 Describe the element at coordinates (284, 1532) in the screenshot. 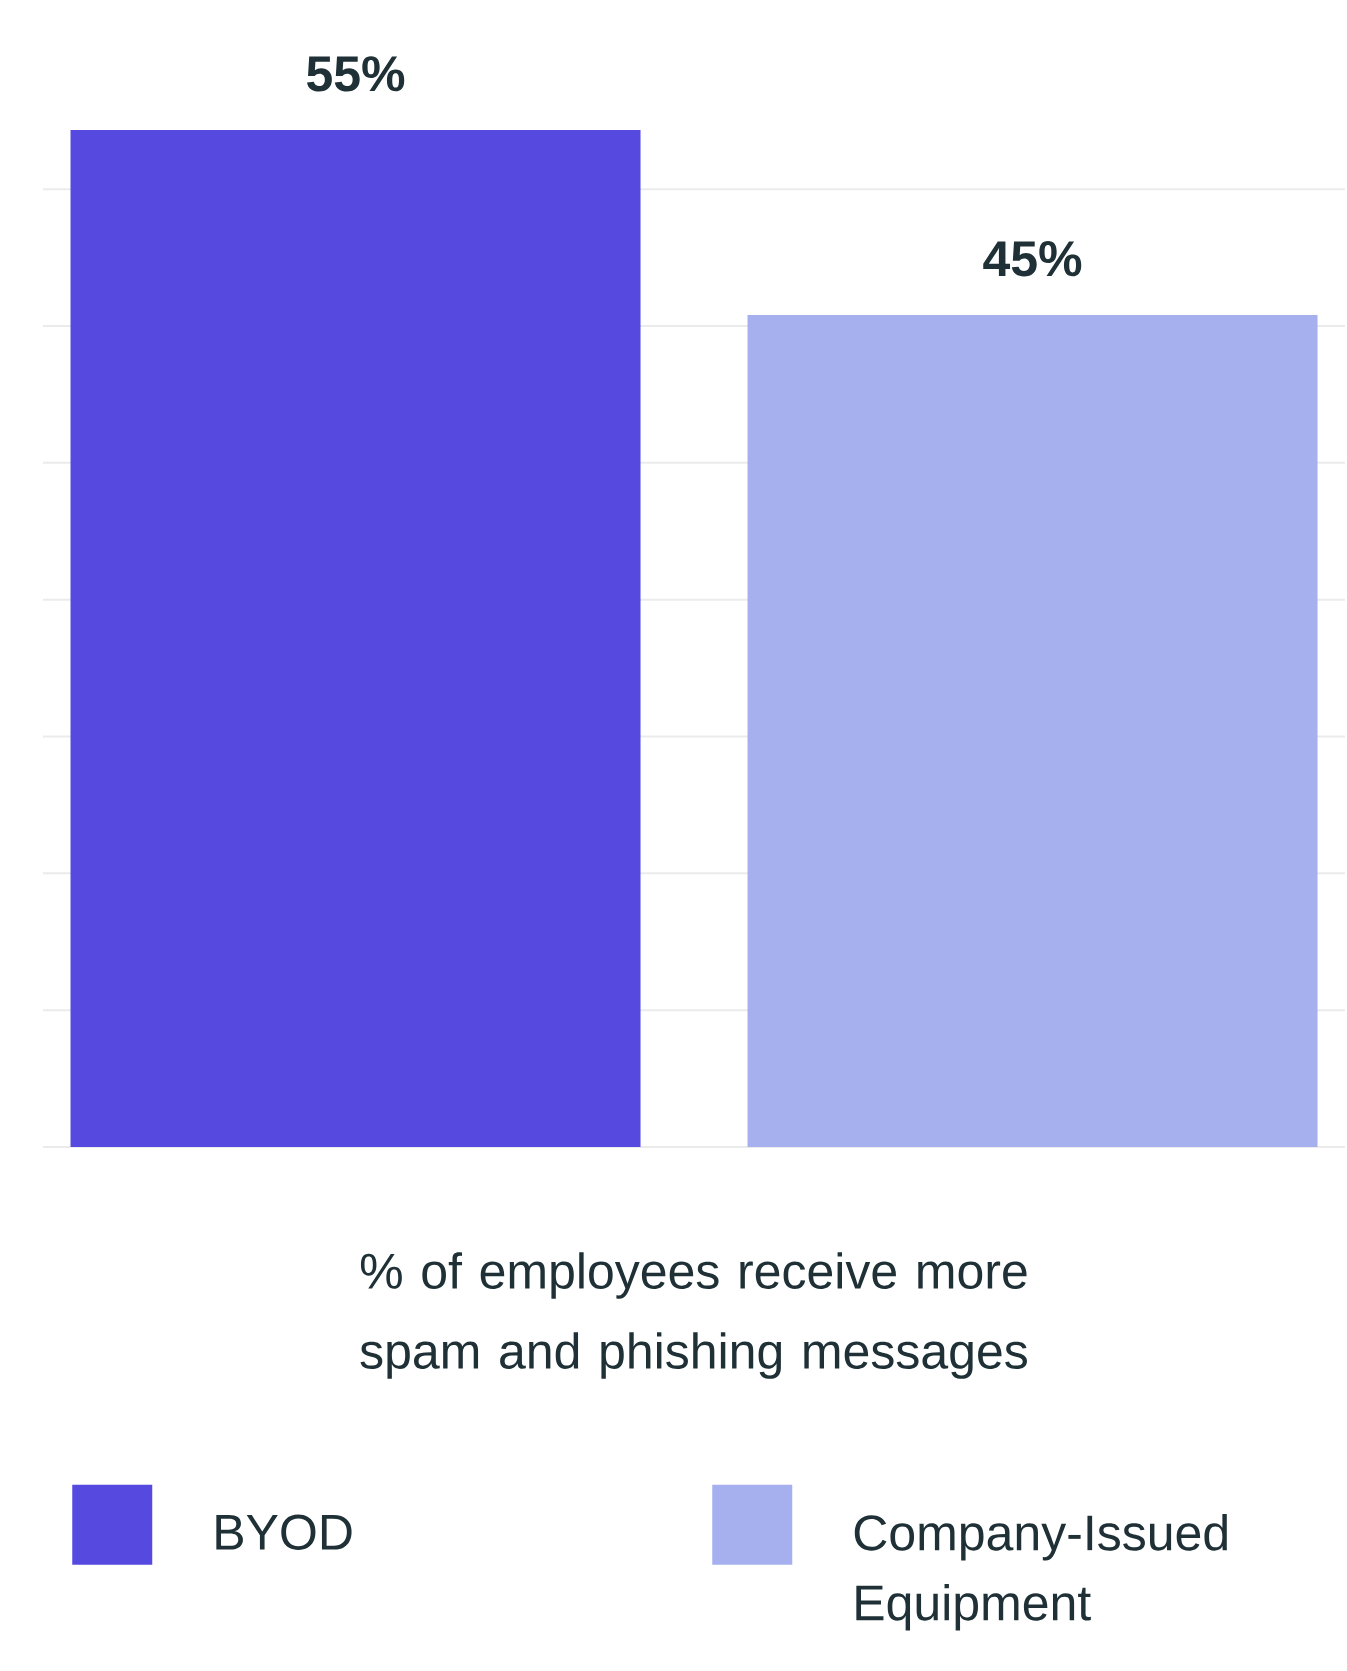

I see `legend-label: BYOD` at that location.